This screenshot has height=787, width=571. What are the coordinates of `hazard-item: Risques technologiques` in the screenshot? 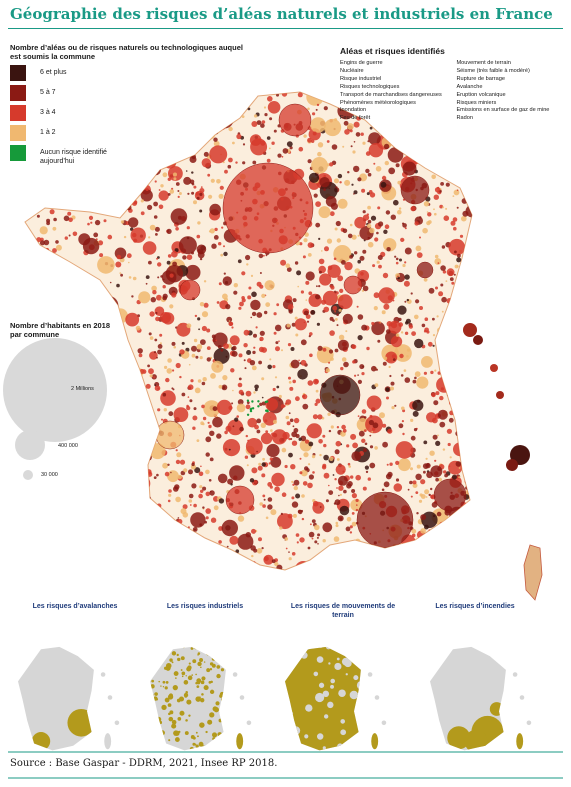 It's located at (370, 86).